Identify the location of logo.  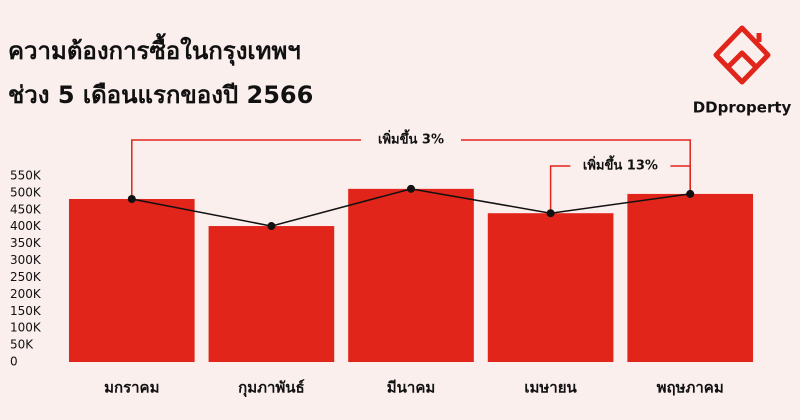
(742, 55).